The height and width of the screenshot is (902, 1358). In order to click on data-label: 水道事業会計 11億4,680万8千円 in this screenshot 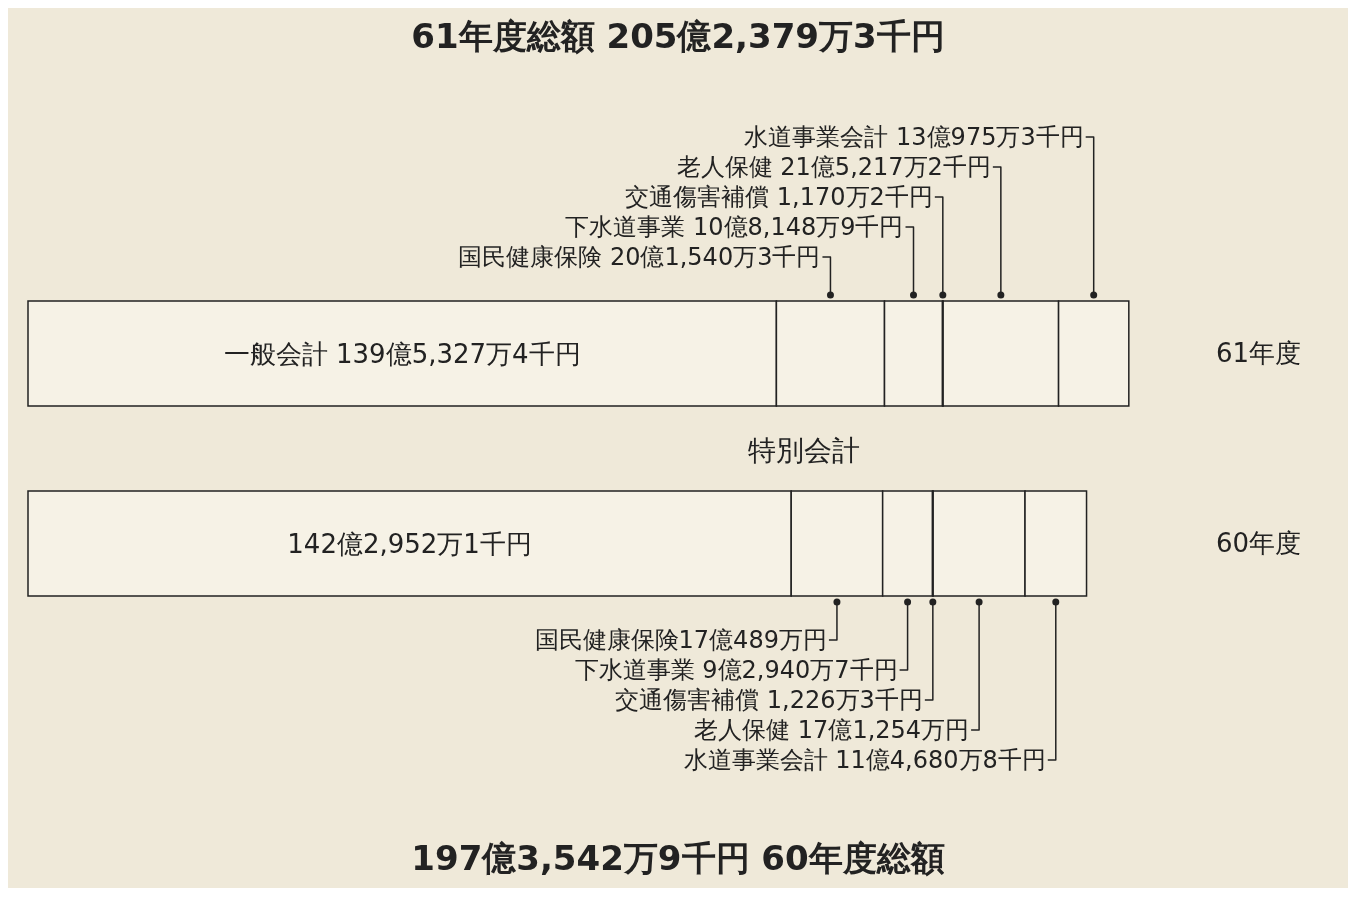, I will do `click(864, 760)`.